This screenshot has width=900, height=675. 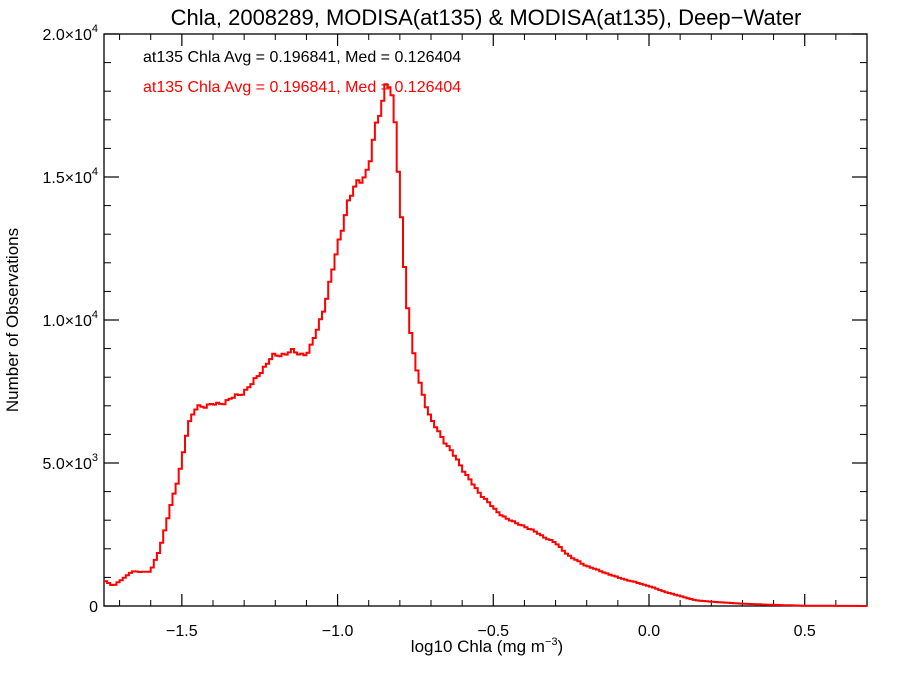 What do you see at coordinates (93, 607) in the screenshot?
I see `y-tick-label: 0` at bounding box center [93, 607].